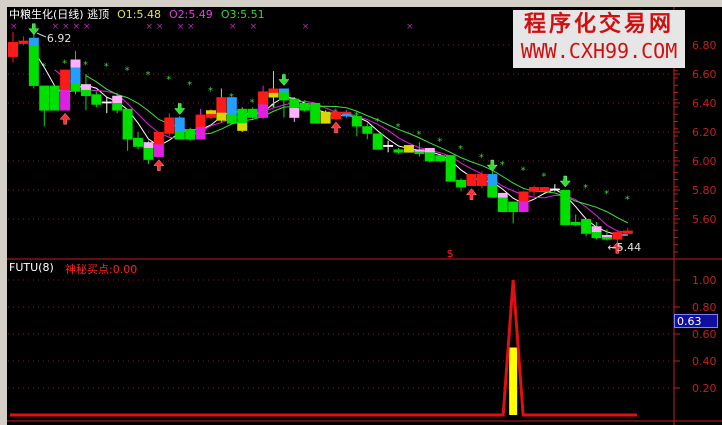 The height and width of the screenshot is (425, 722). I want to click on watermark-line1: 程序化交易网, so click(598, 24).